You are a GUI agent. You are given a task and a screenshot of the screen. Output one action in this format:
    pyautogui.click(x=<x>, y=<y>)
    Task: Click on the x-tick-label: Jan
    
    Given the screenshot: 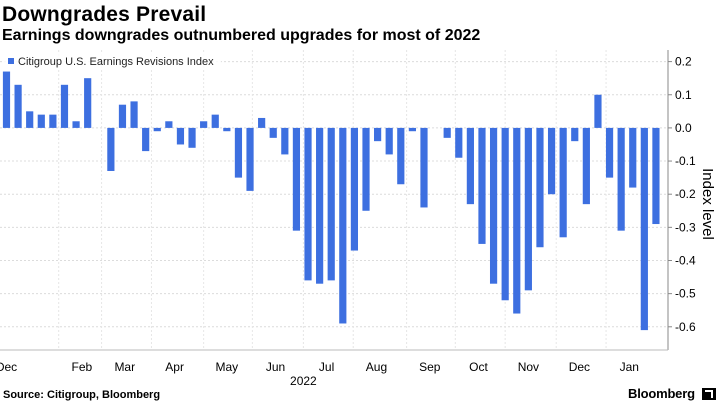 What is the action you would take?
    pyautogui.click(x=629, y=367)
    